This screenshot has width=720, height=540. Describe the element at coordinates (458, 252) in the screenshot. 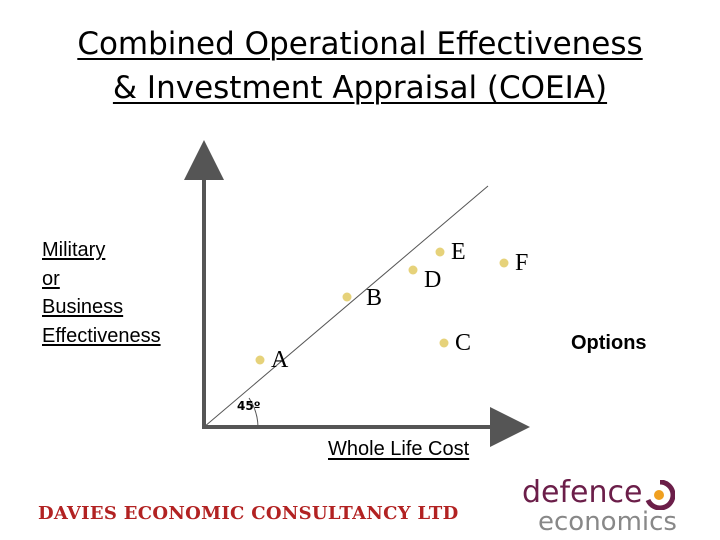

I see `point-e-label: E` at that location.